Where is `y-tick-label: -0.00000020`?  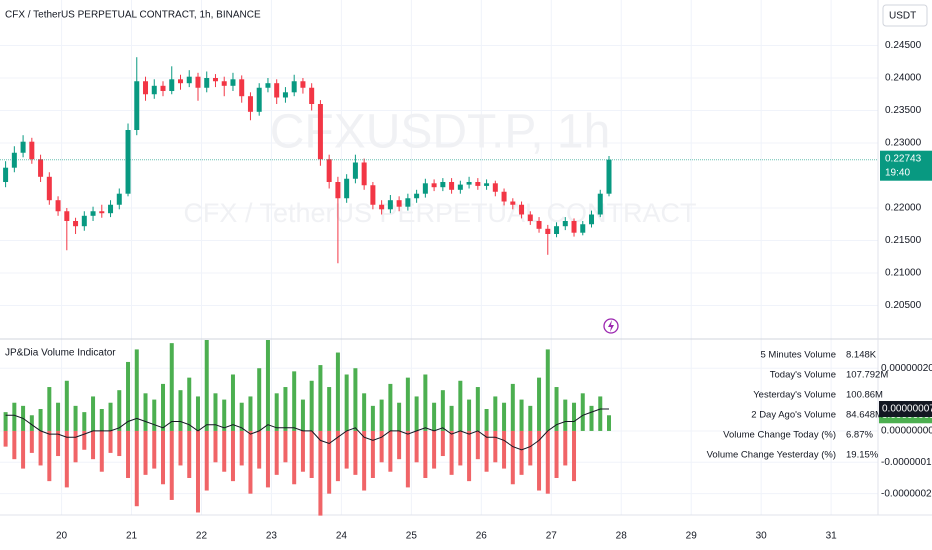 y-tick-label: -0.00000020 is located at coordinates (906, 493).